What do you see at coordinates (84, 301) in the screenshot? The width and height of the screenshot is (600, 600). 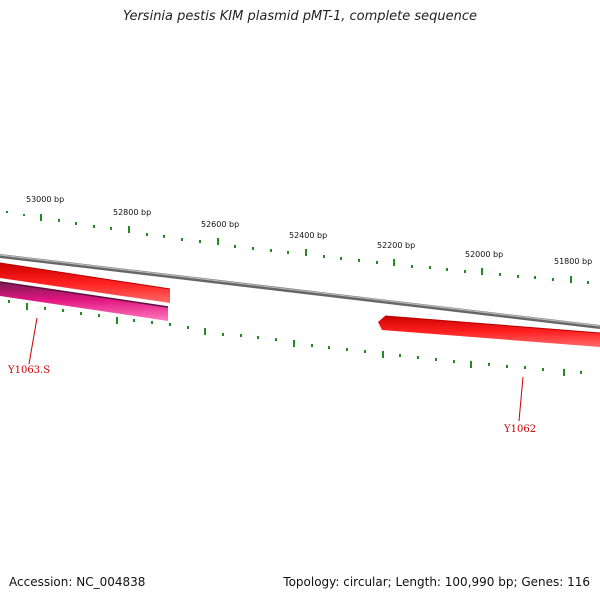 I see `gene-y1063s` at bounding box center [84, 301].